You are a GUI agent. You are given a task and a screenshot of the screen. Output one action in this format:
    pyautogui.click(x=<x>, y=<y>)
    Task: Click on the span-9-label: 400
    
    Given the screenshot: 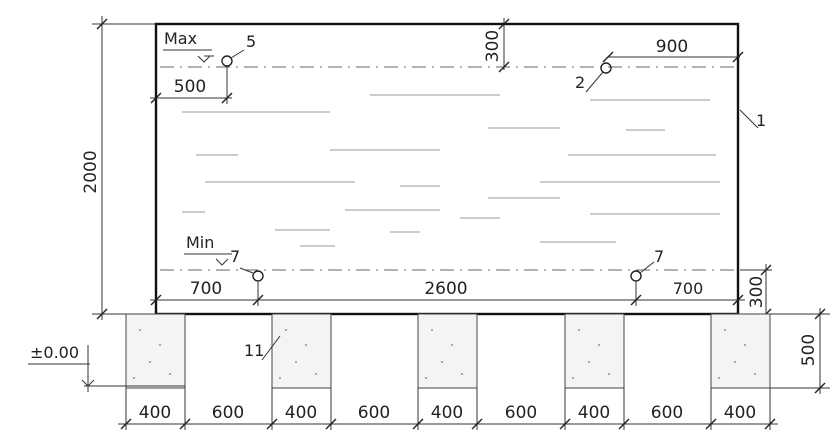 What is the action you would take?
    pyautogui.click(x=740, y=413)
    